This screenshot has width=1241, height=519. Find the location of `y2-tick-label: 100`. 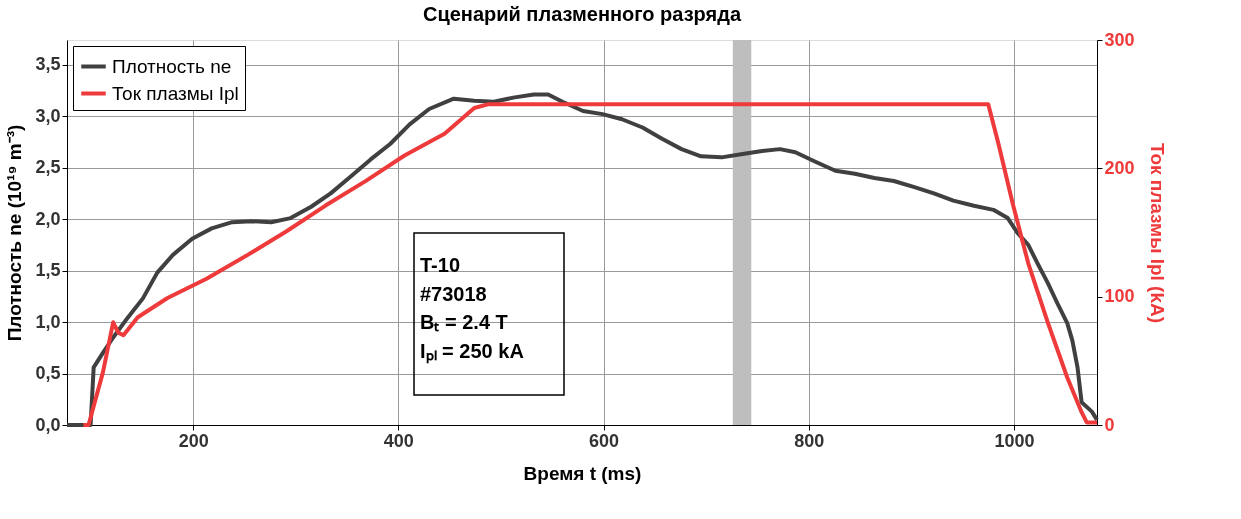

y2-tick-label: 100 is located at coordinates (1119, 296).